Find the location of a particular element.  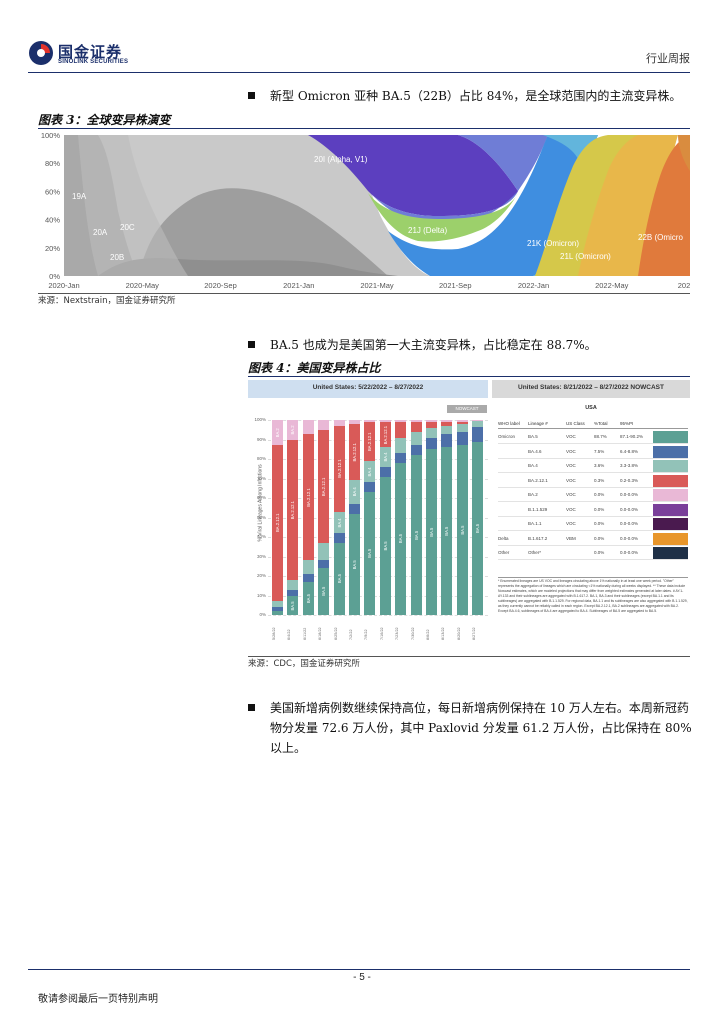

nowcast-table-region: USA is located at coordinates (591, 408).